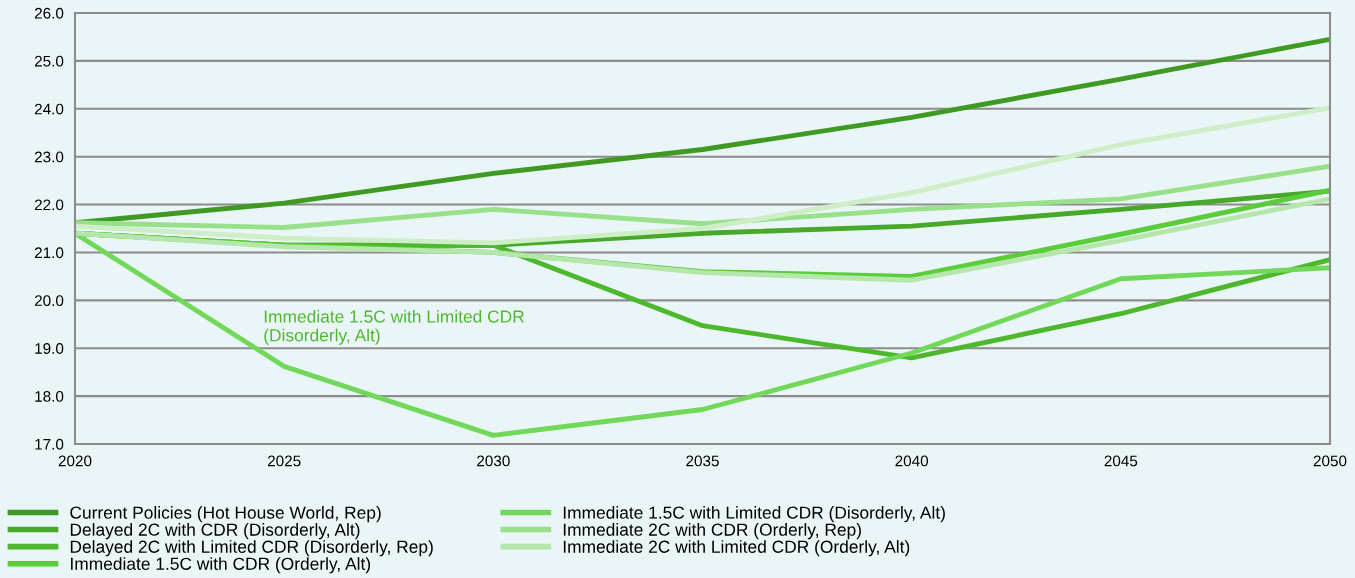 This screenshot has width=1355, height=578. I want to click on x-tick-label: 2030, so click(493, 461).